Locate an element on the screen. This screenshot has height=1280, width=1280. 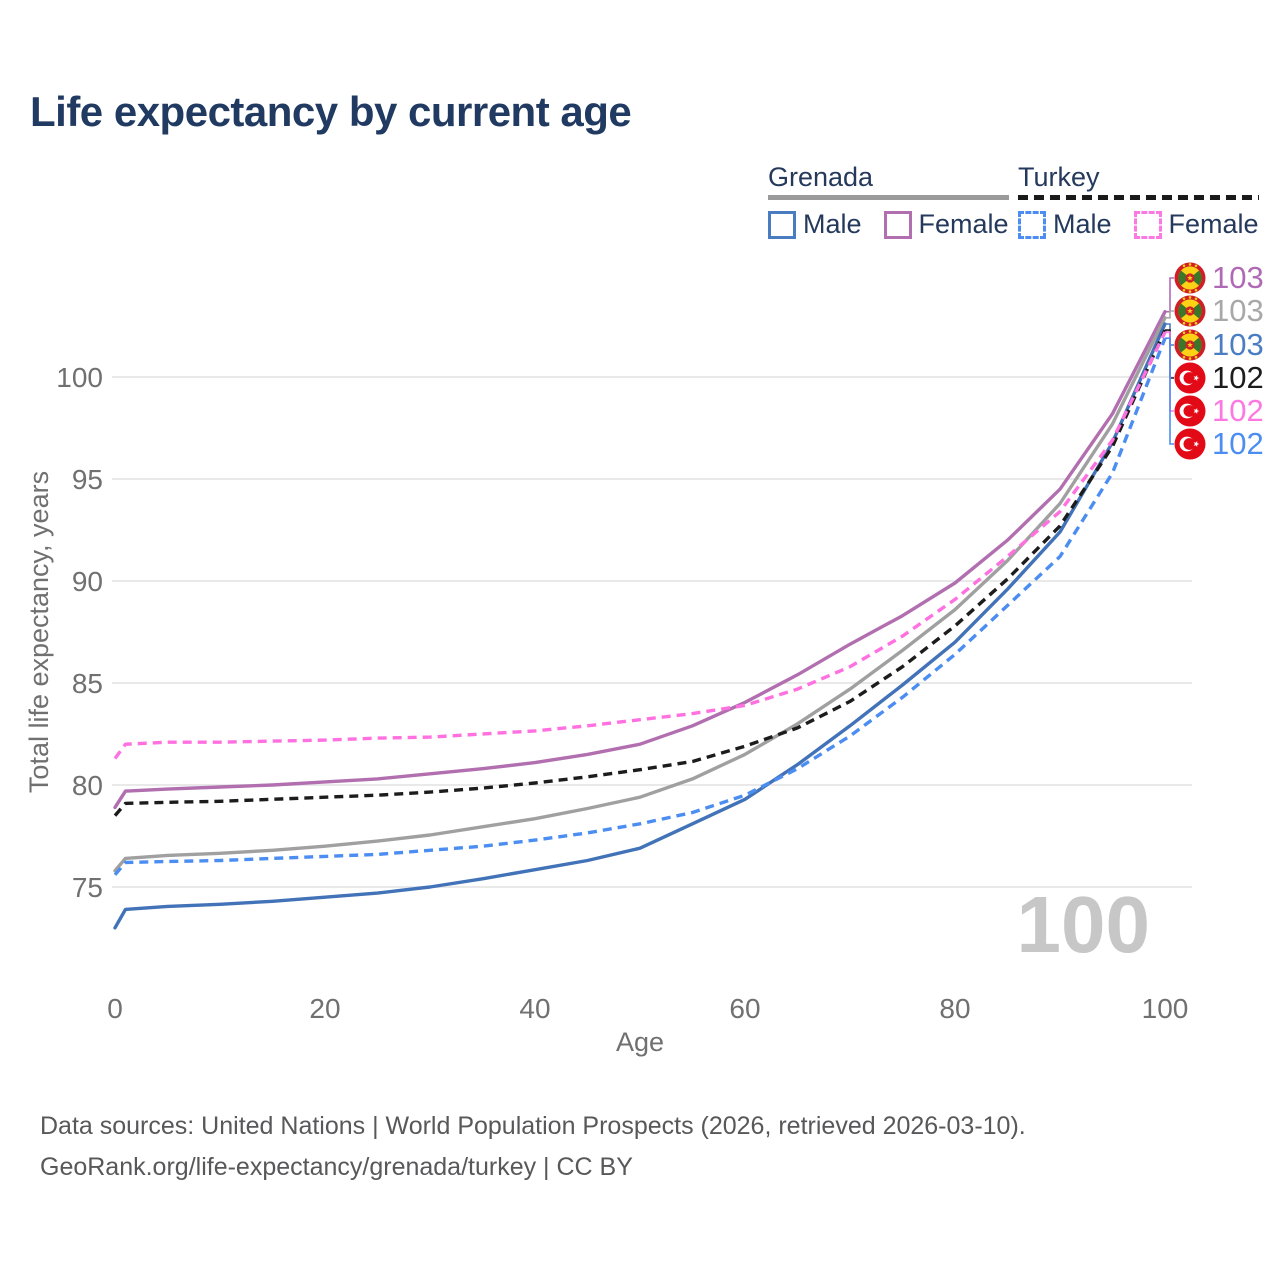
end-label-leader-grenada_total is located at coordinates (1169, 314).